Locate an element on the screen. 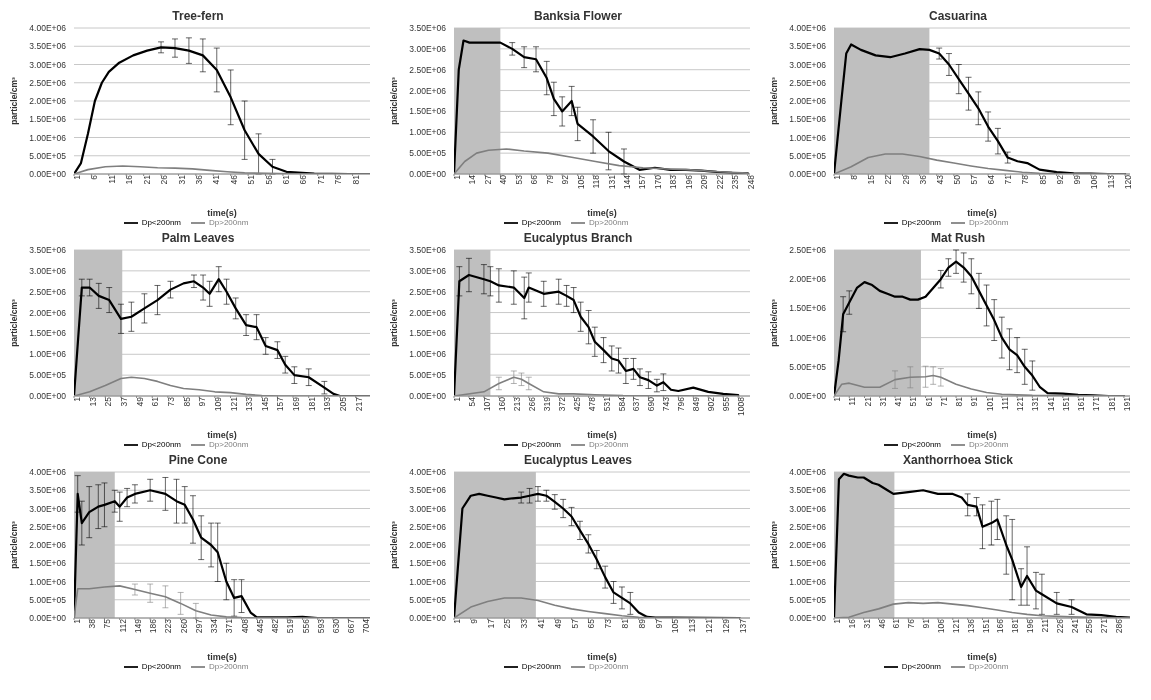 The image size is (1151, 700). x-tick-label: 75 is located at coordinates (107, 623).